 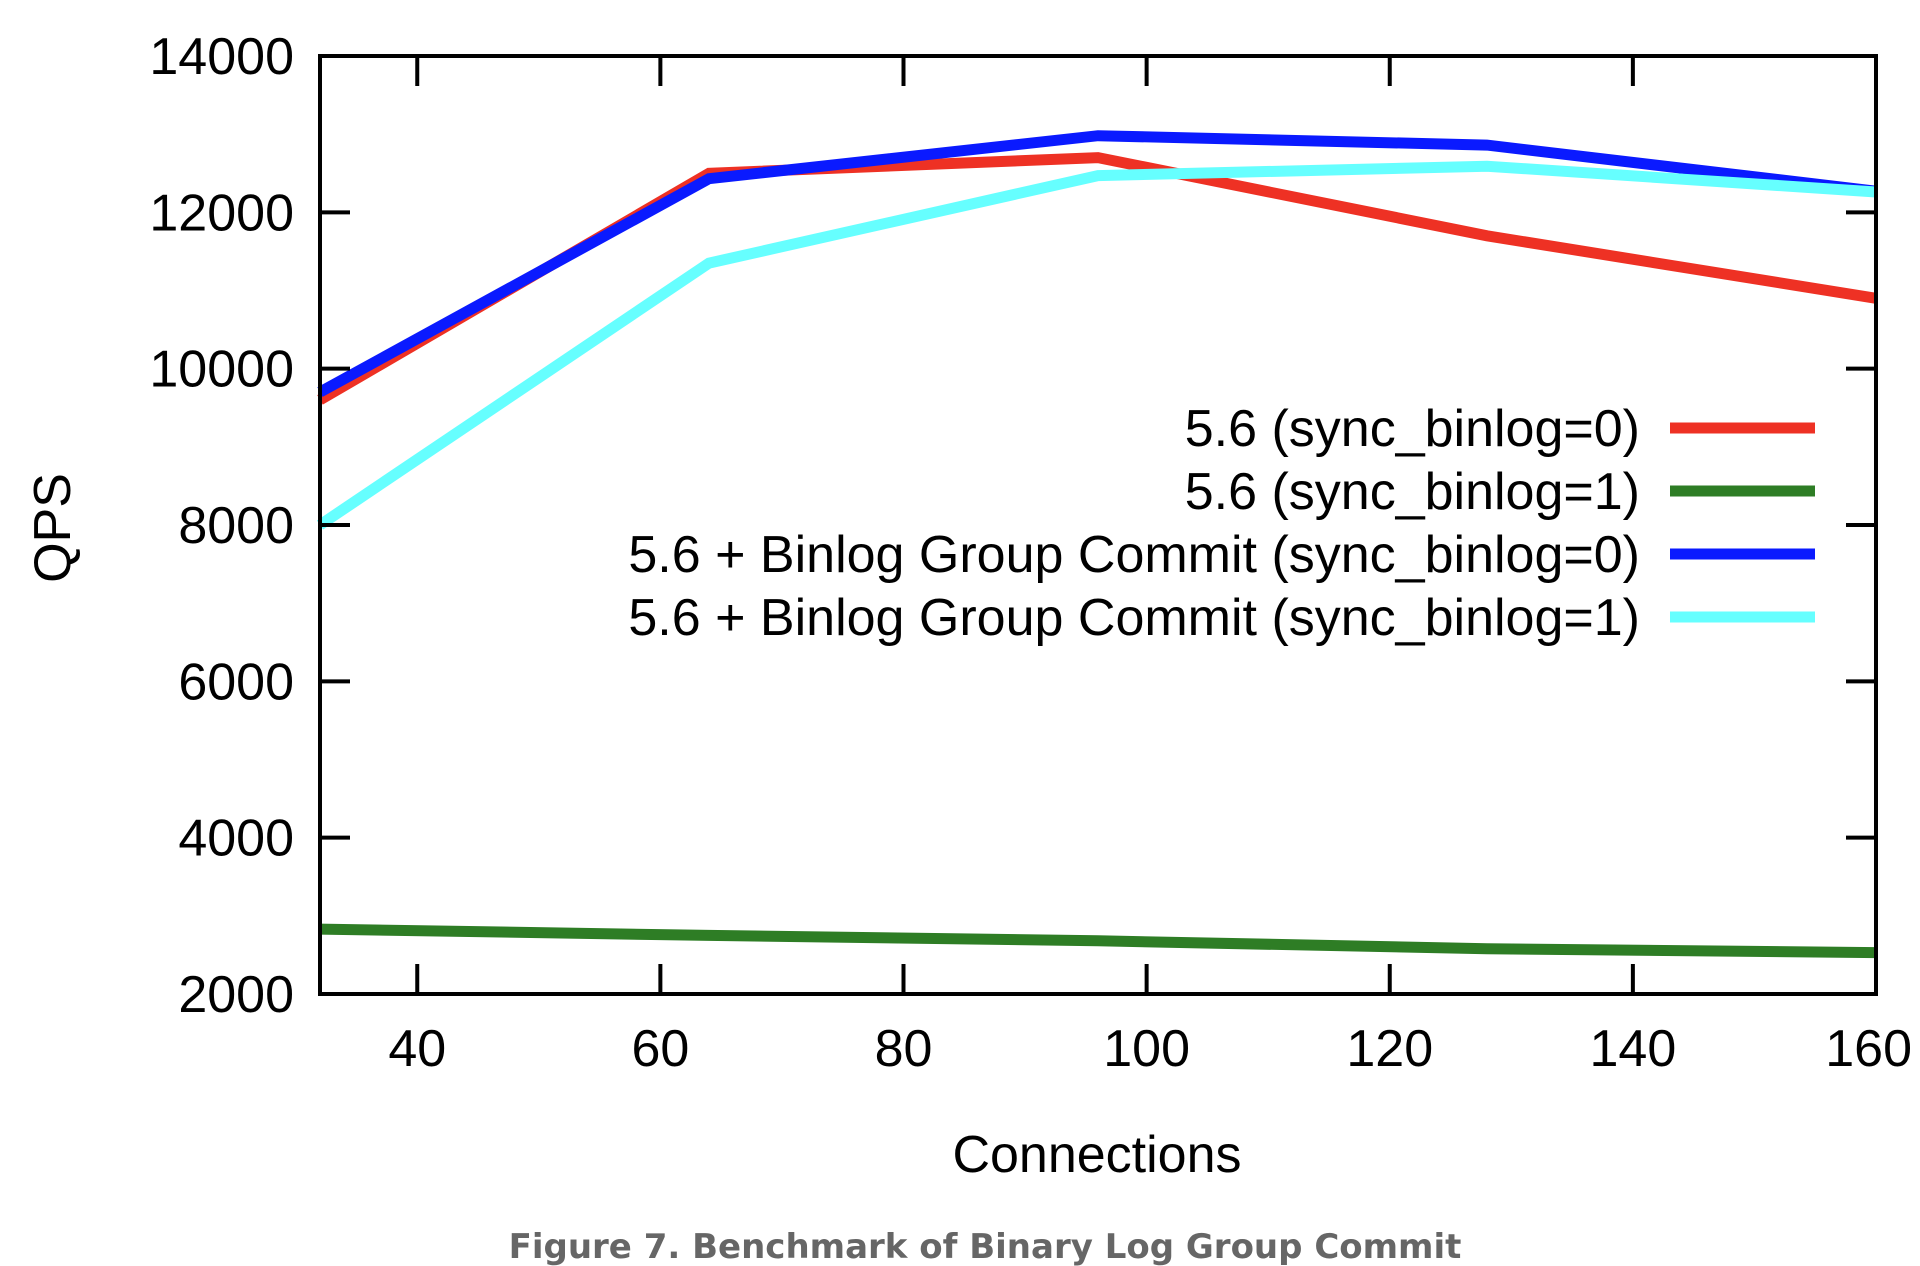 What do you see at coordinates (236, 839) in the screenshot?
I see `y-tick-label: 4000` at bounding box center [236, 839].